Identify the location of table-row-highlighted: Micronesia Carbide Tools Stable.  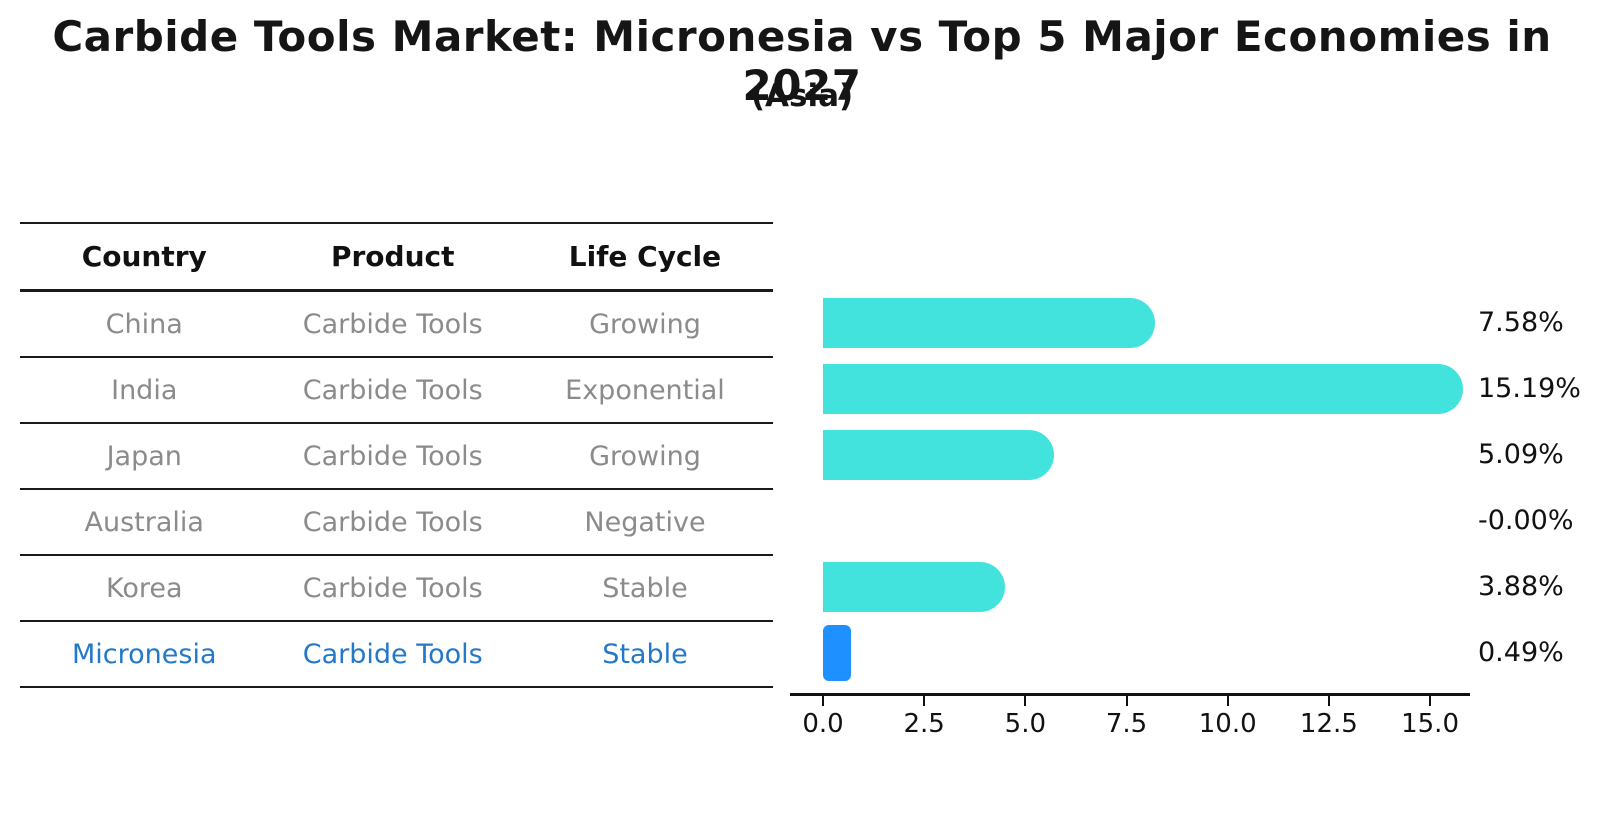
(396, 655).